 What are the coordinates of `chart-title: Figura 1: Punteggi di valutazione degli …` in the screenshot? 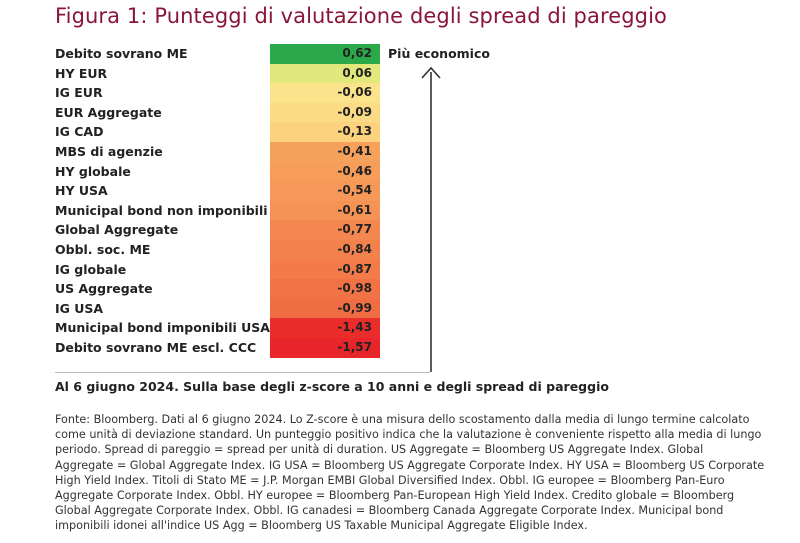 It's located at (361, 16).